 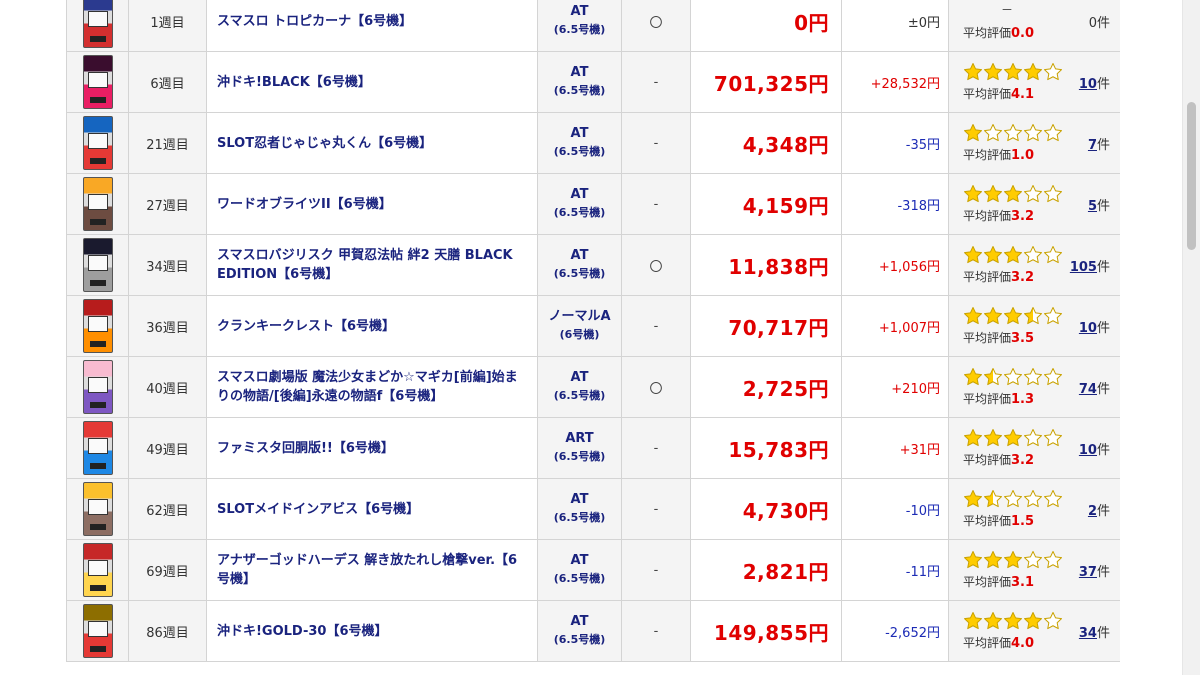 What do you see at coordinates (1191, 176) in the screenshot?
I see `scrollbar-thumb` at bounding box center [1191, 176].